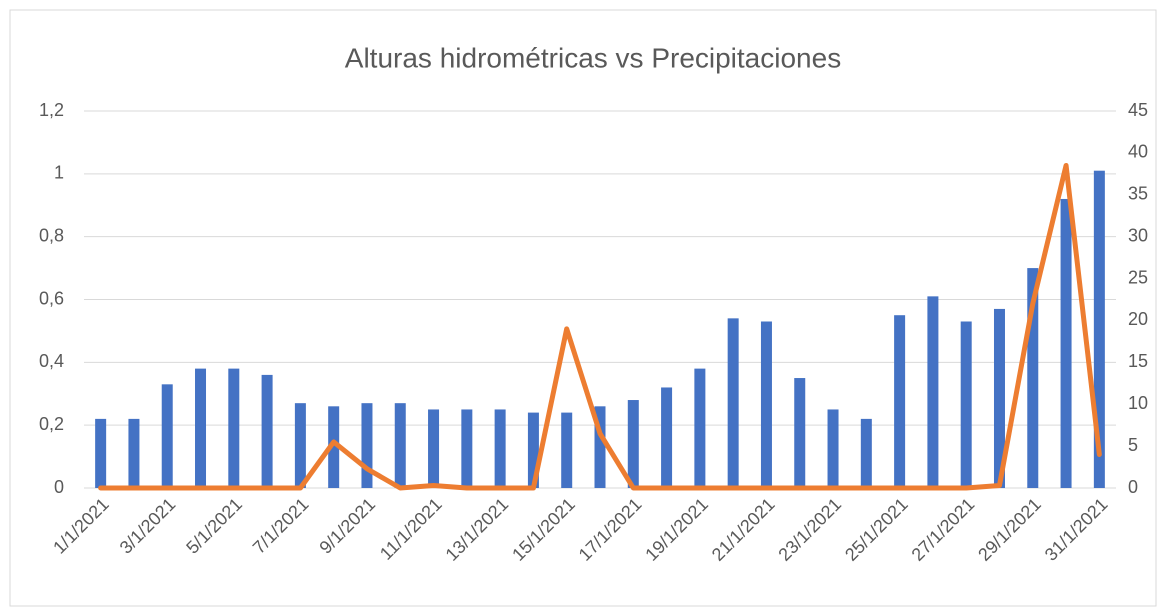 This screenshot has height=615, width=1166. I want to click on y2-tick-label: 30, so click(1138, 235).